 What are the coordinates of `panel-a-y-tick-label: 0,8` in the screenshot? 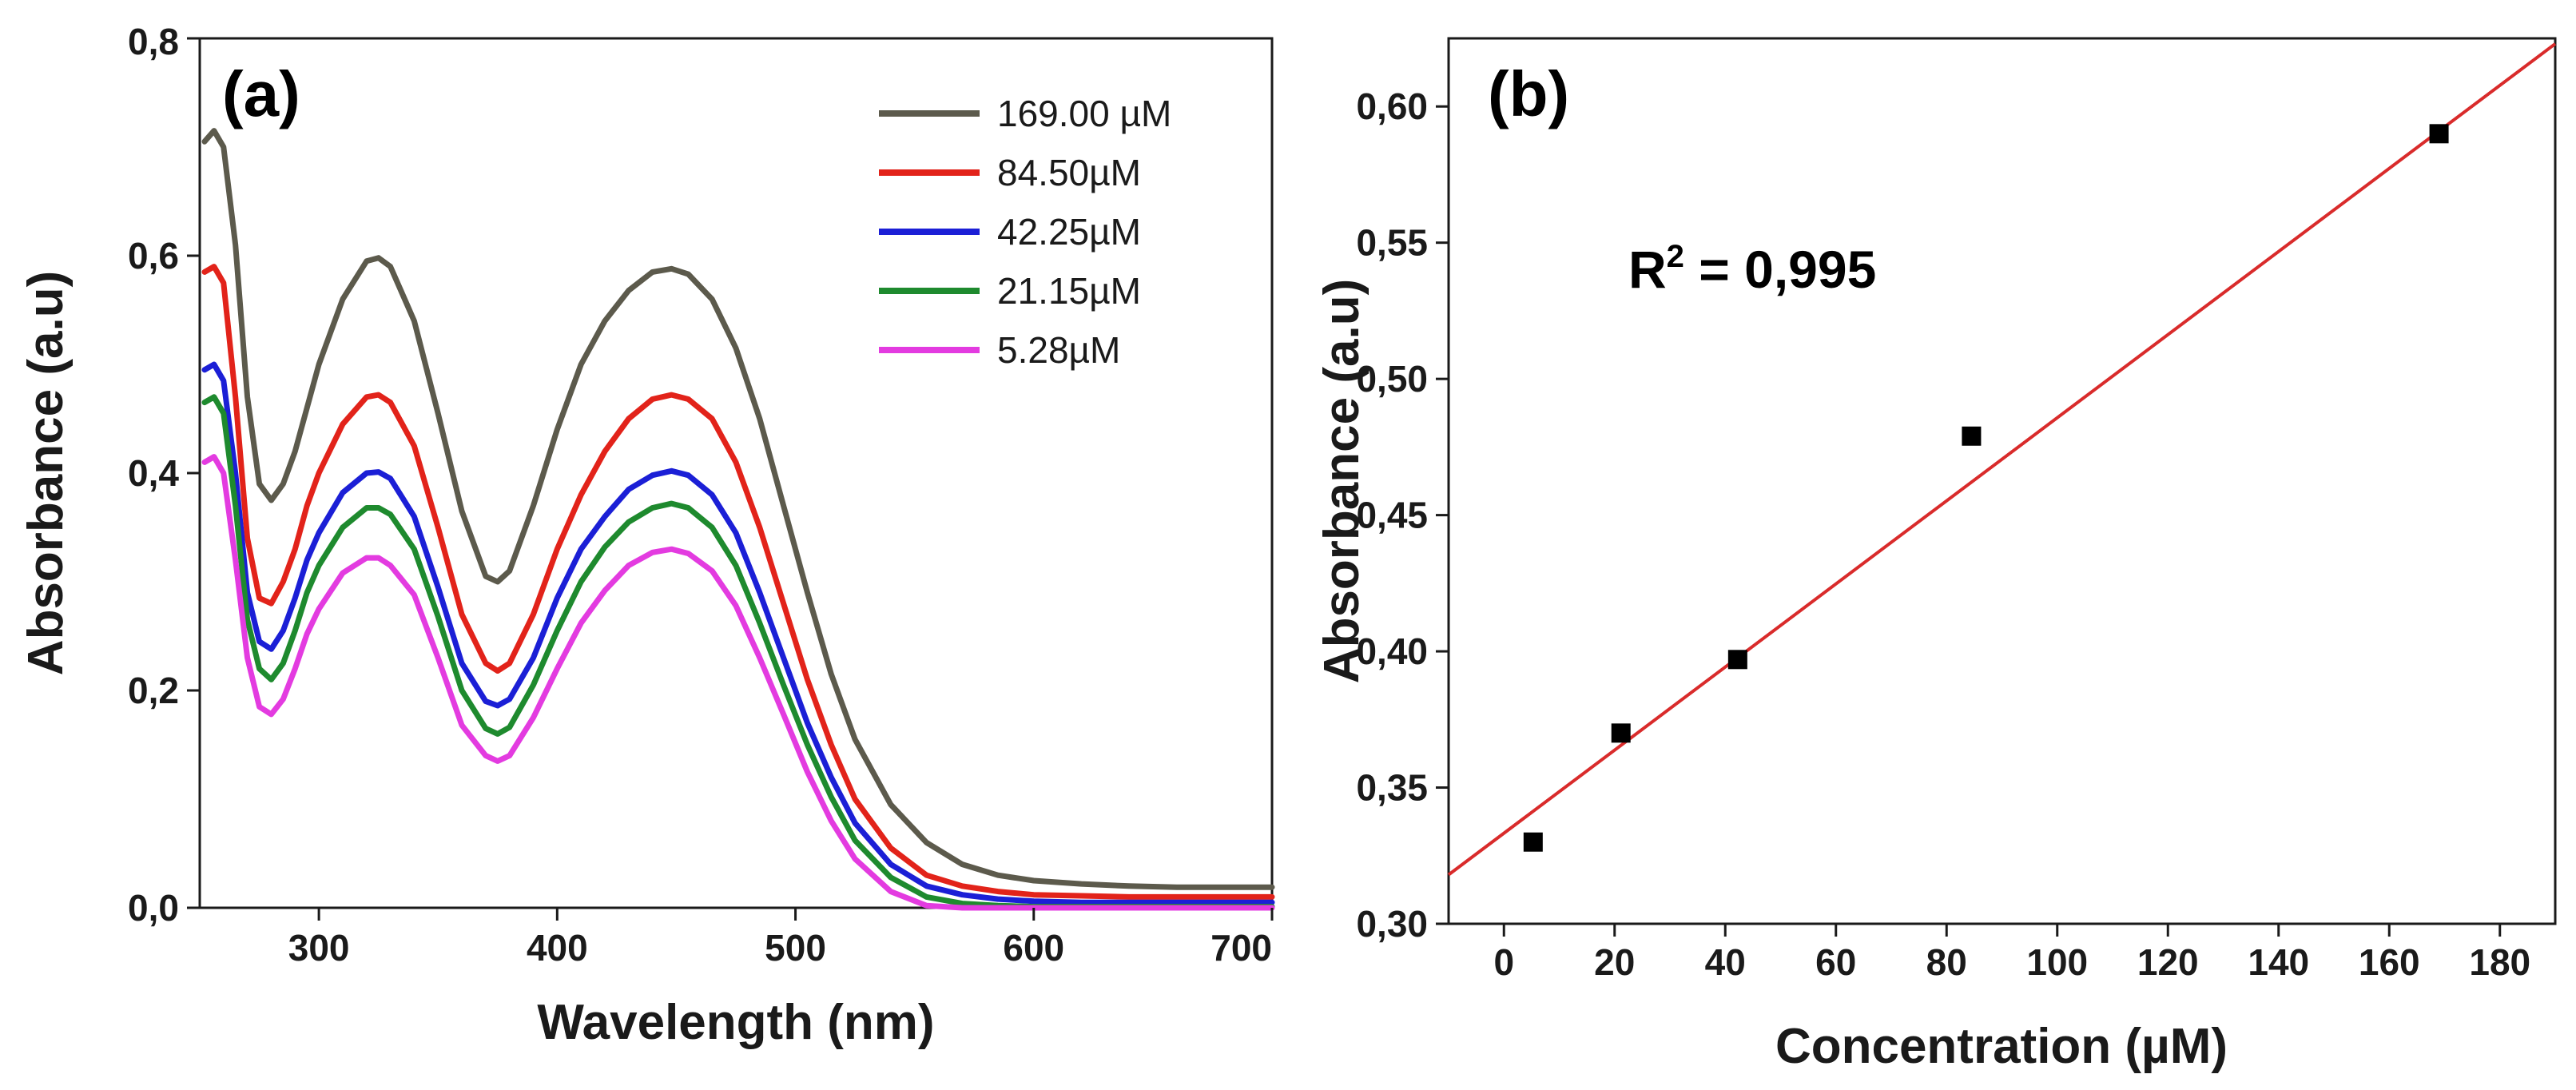 It's located at (153, 41).